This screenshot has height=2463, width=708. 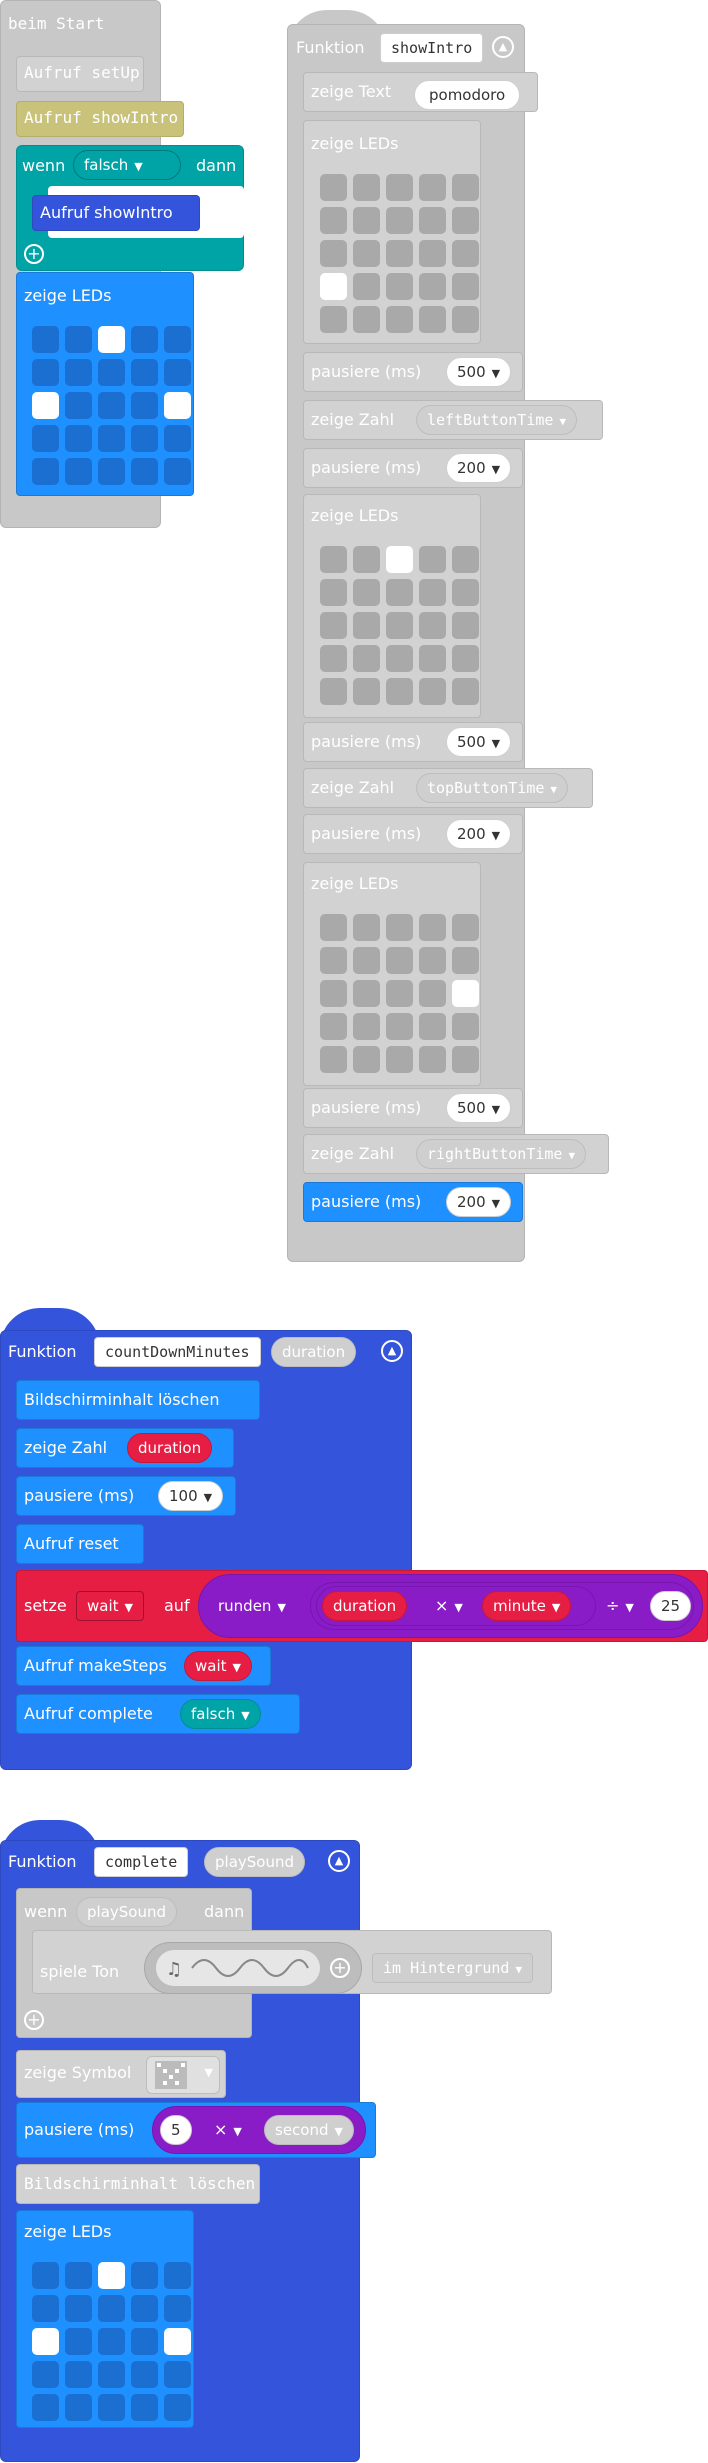 What do you see at coordinates (479, 372) in the screenshot?
I see `pause-1-value: 500 ▼` at bounding box center [479, 372].